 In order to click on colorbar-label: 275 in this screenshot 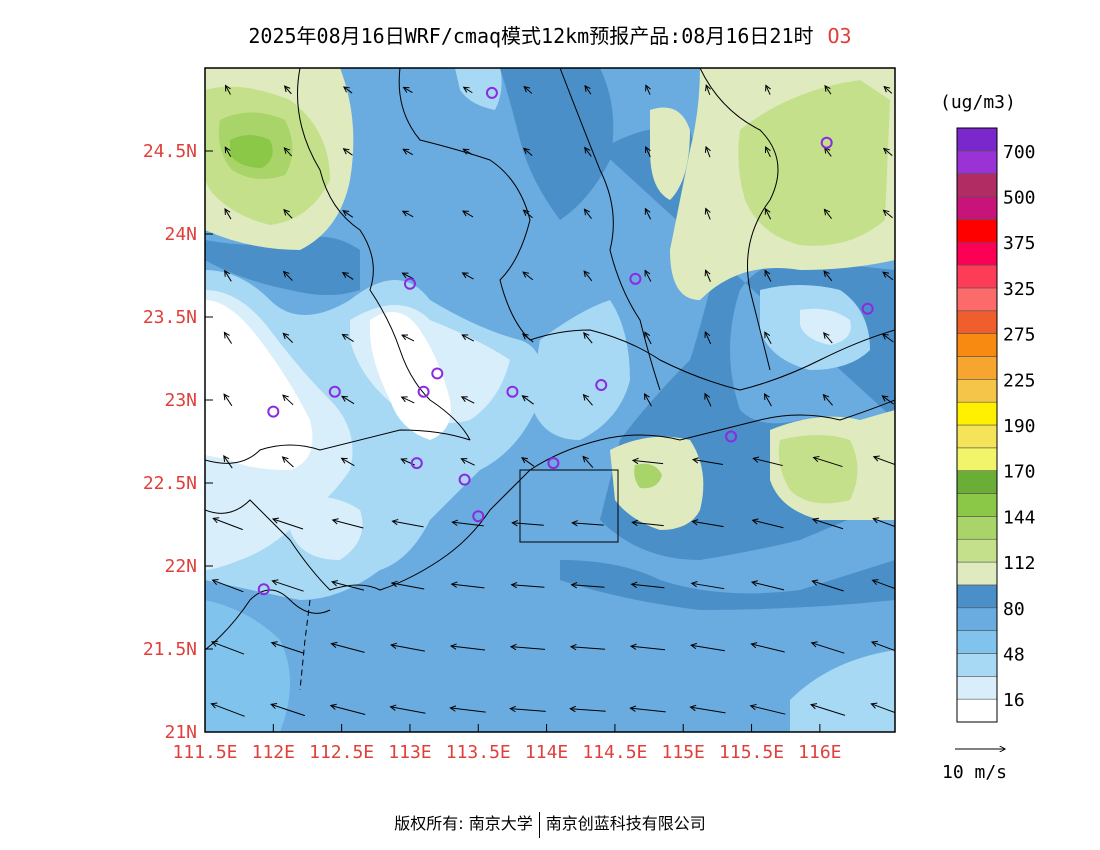, I will do `click(1019, 335)`.